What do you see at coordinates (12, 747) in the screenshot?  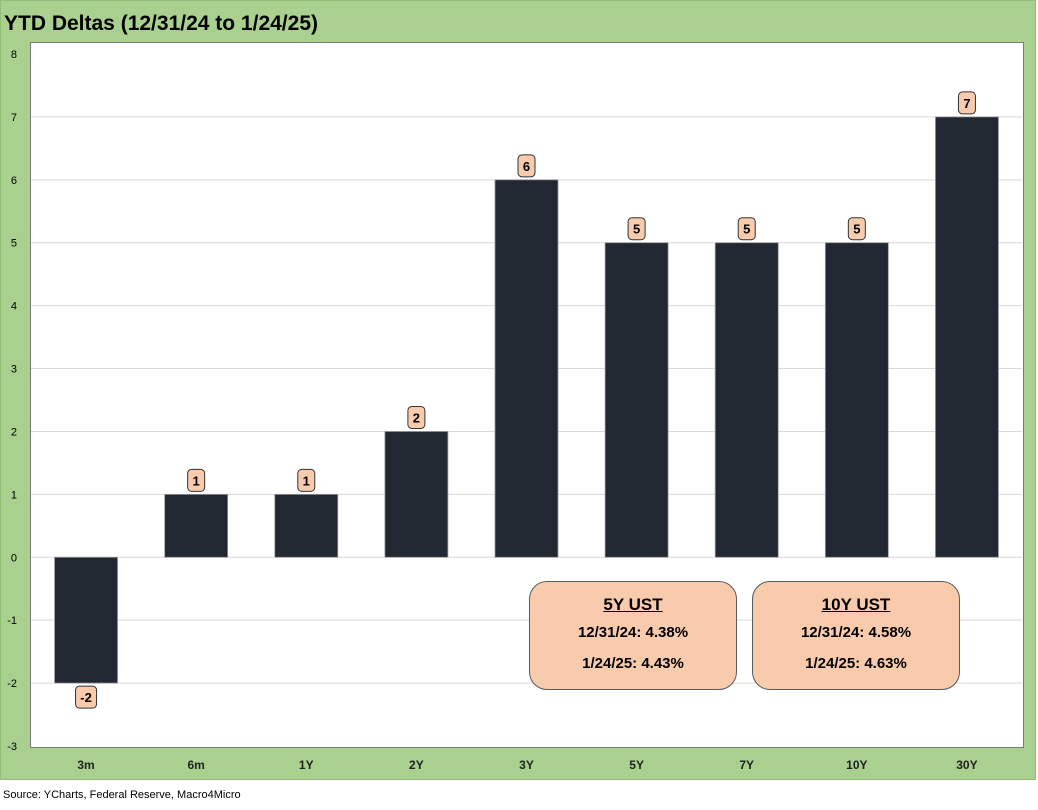 I see `y-tick-label: -3` at bounding box center [12, 747].